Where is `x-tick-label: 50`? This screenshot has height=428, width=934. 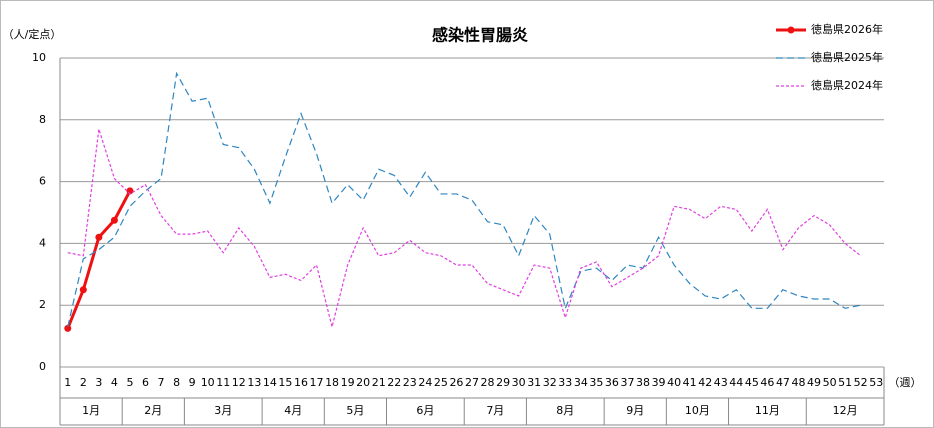
x-tick-label: 50 is located at coordinates (830, 382).